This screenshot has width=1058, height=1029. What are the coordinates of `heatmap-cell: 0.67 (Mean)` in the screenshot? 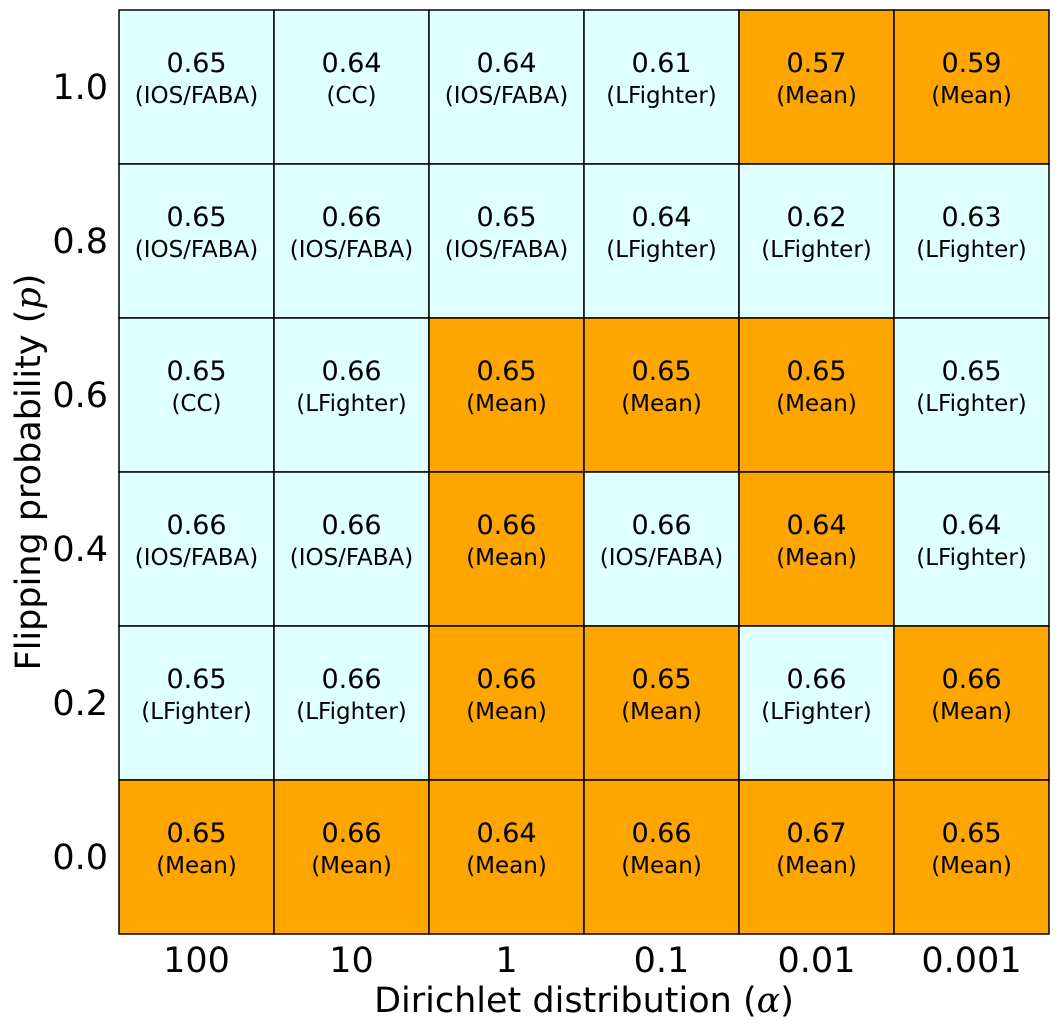 It's located at (816, 857).